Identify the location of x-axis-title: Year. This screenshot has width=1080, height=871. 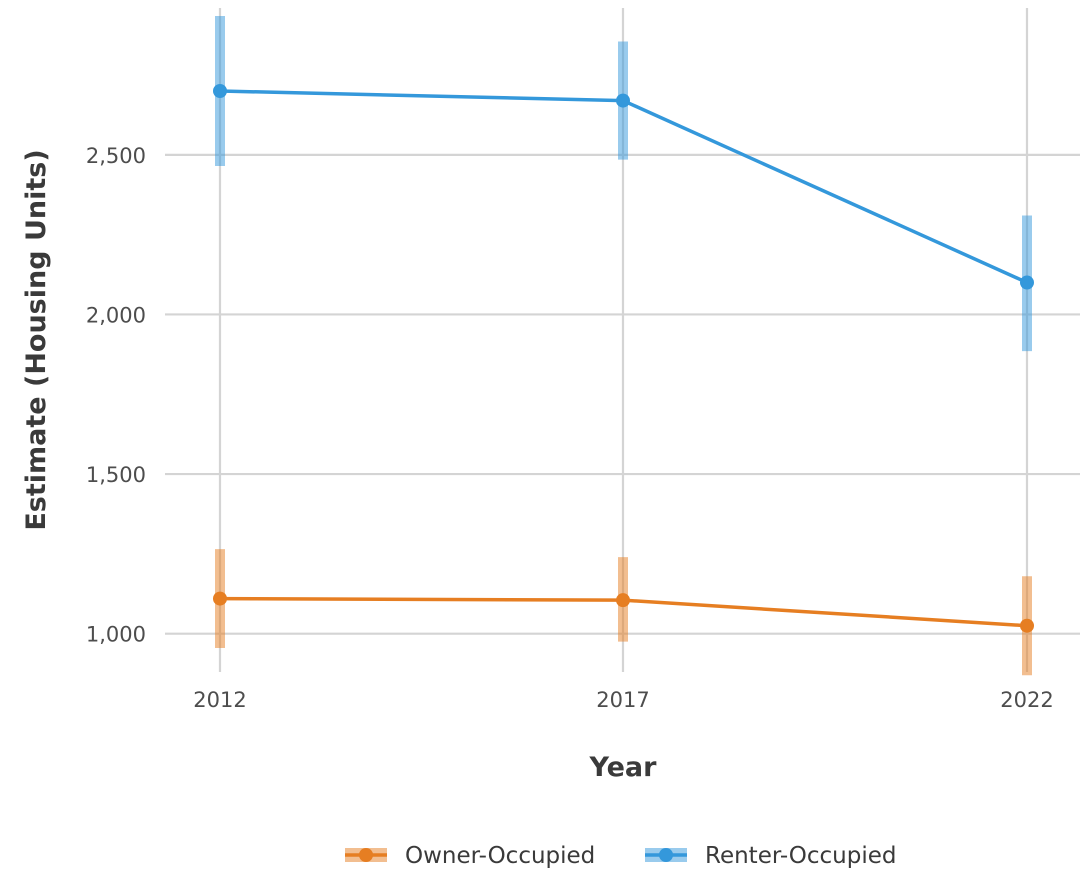
(623, 767).